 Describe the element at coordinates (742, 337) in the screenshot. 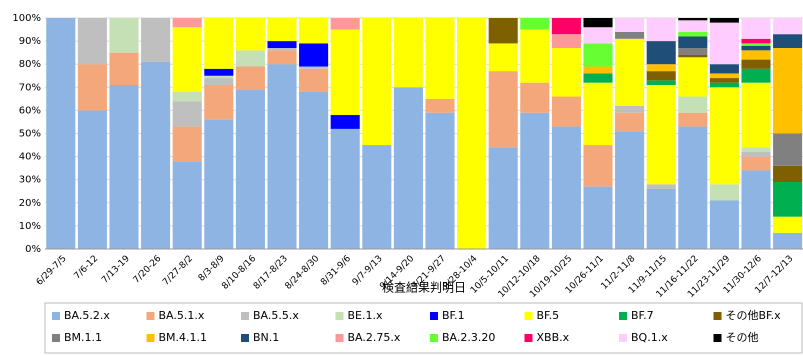

I see `legend-label: その他` at that location.